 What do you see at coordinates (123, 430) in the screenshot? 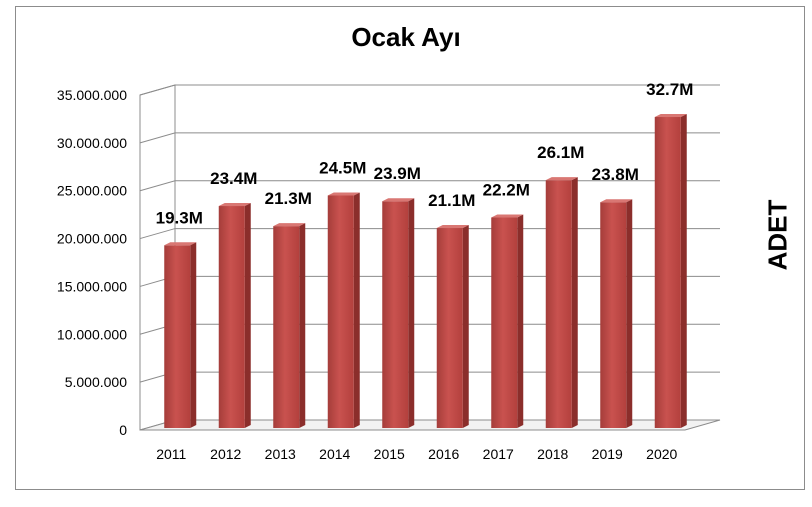
I see `y-tick-label: 0` at bounding box center [123, 430].